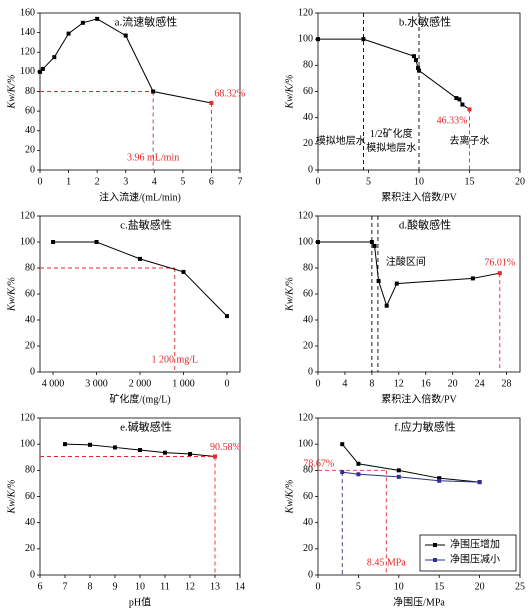  What do you see at coordinates (115, 586) in the screenshot?
I see `x-tick-label: 9` at bounding box center [115, 586].